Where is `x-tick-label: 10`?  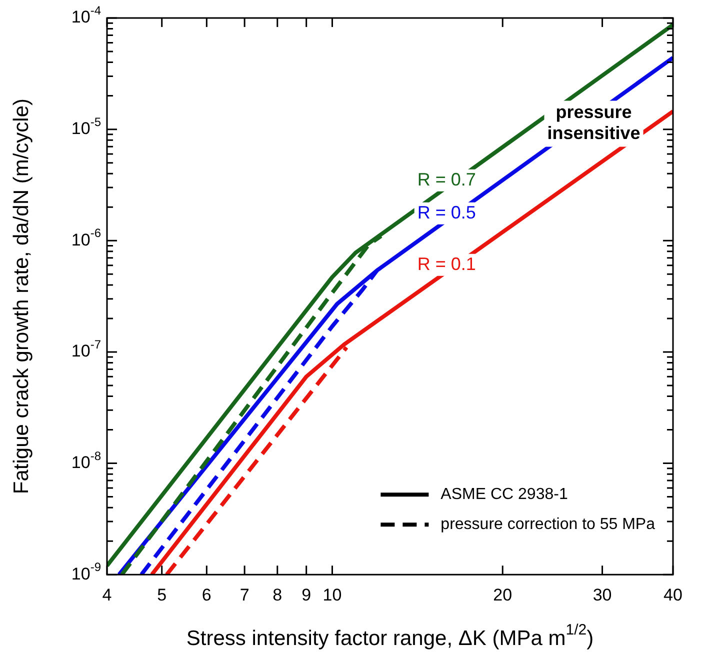 x-tick-label: 10 is located at coordinates (332, 594).